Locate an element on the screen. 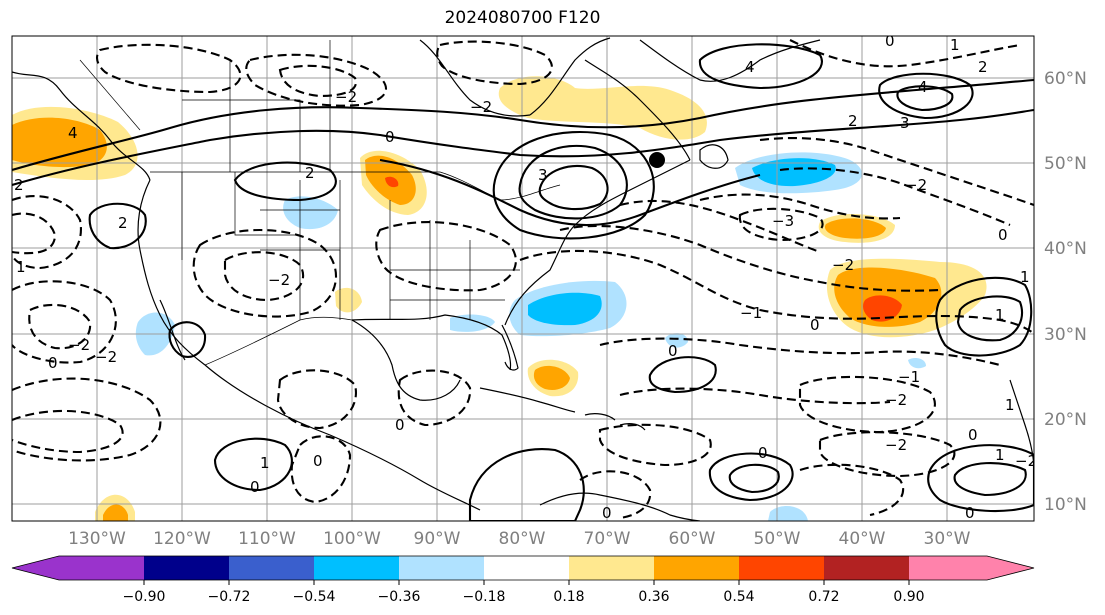 This screenshot has width=1105, height=615. latitude-label: 20°N is located at coordinates (1065, 420).